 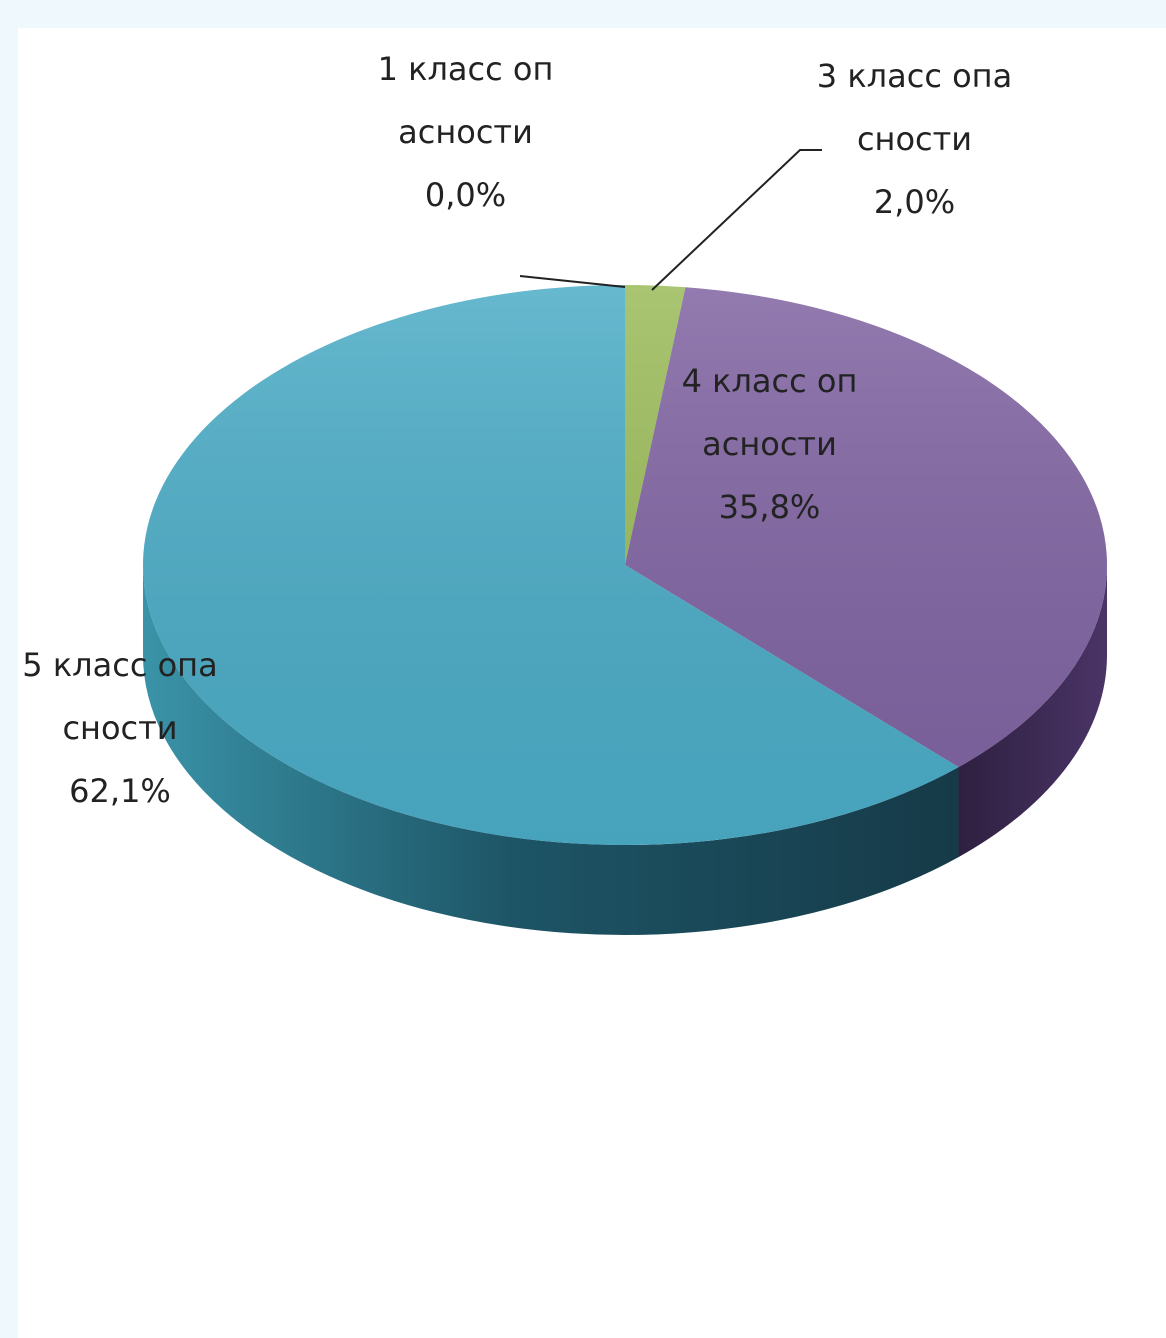 What do you see at coordinates (120, 791) in the screenshot?
I see `value-label: 62,1%` at bounding box center [120, 791].